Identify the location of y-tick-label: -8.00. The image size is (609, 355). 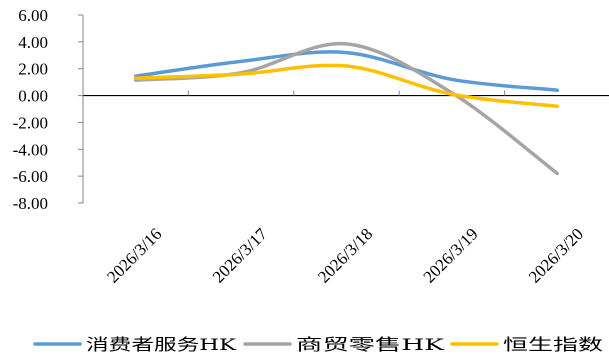
(30, 203).